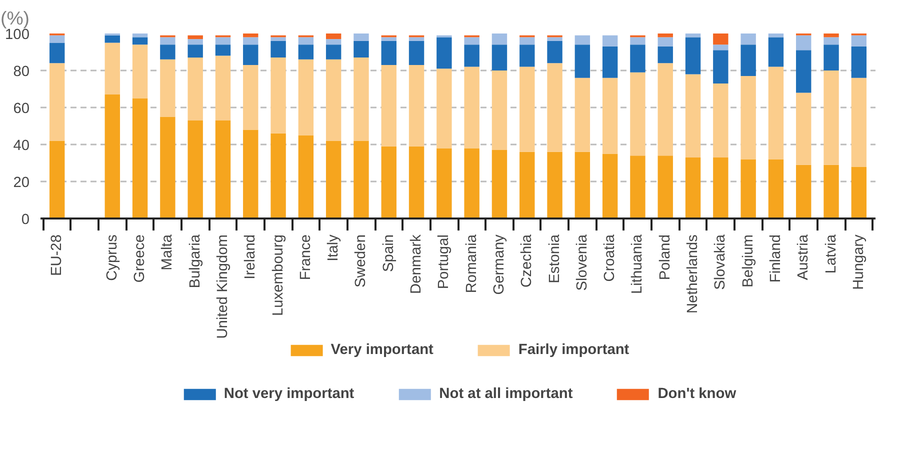  Describe the element at coordinates (499, 264) in the screenshot. I see `x-tick-label: Germany` at that location.